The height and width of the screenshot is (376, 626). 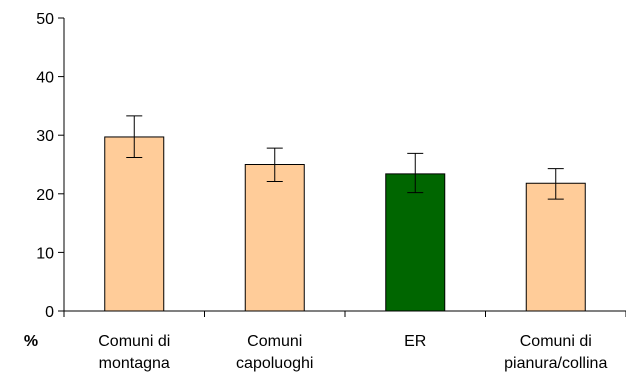 I want to click on y-tick-label: 20, so click(x=45, y=195).